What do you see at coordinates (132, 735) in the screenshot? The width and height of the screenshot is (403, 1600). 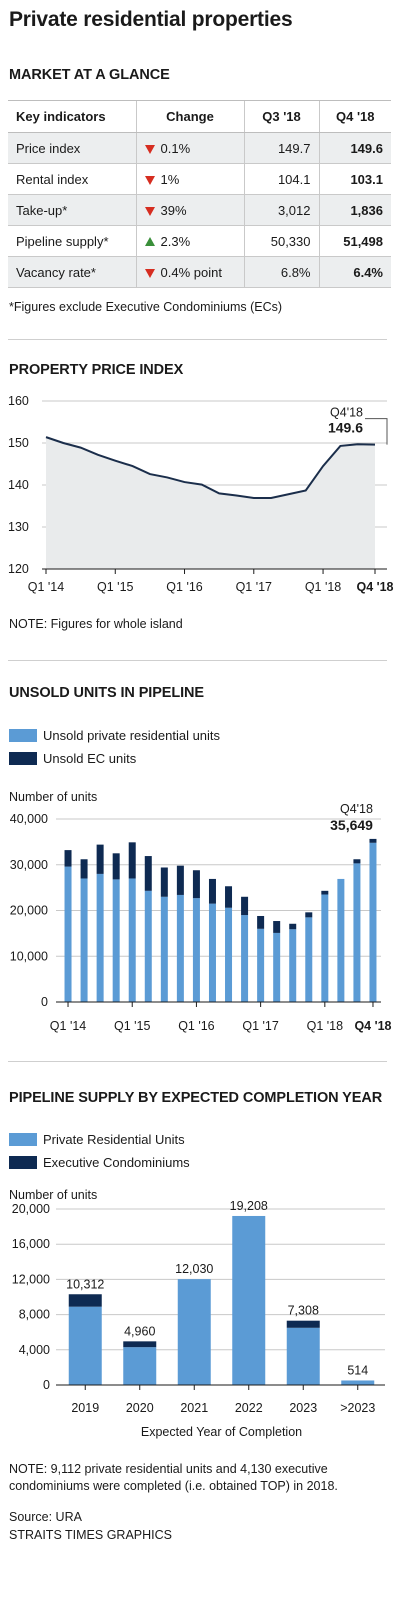 I see `legend-label-private: Unsold private residential units` at bounding box center [132, 735].